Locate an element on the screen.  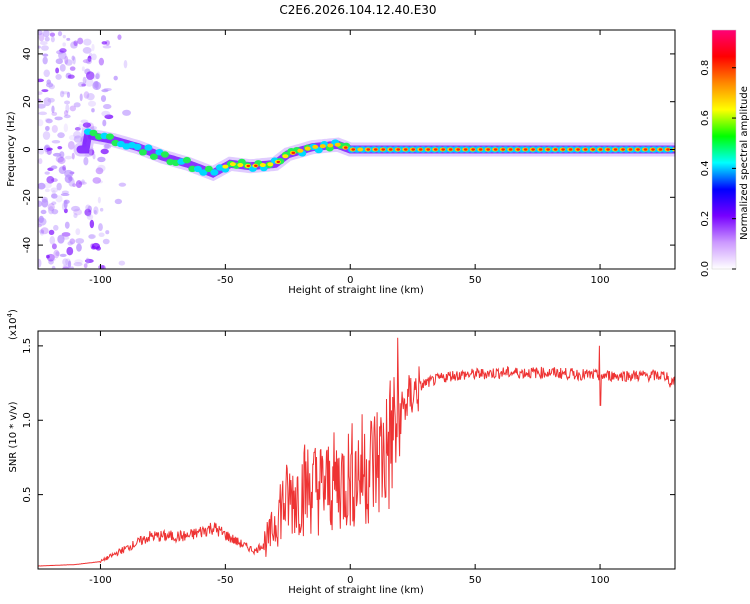
snr-exponent: (x104) is located at coordinates (12, 324).